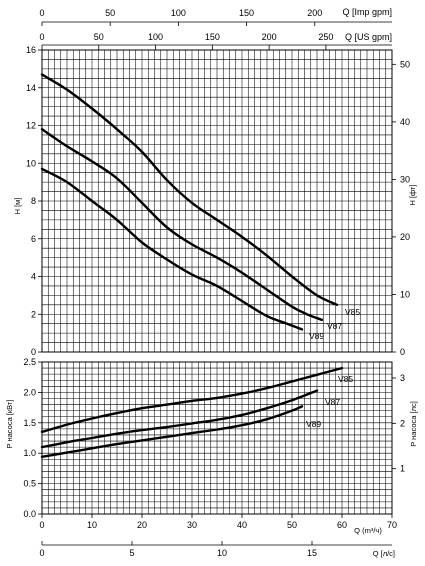 The width and height of the screenshot is (425, 566). What do you see at coordinates (292, 525) in the screenshot?
I see `bottom-m3h-tick-label: 50` at bounding box center [292, 525].